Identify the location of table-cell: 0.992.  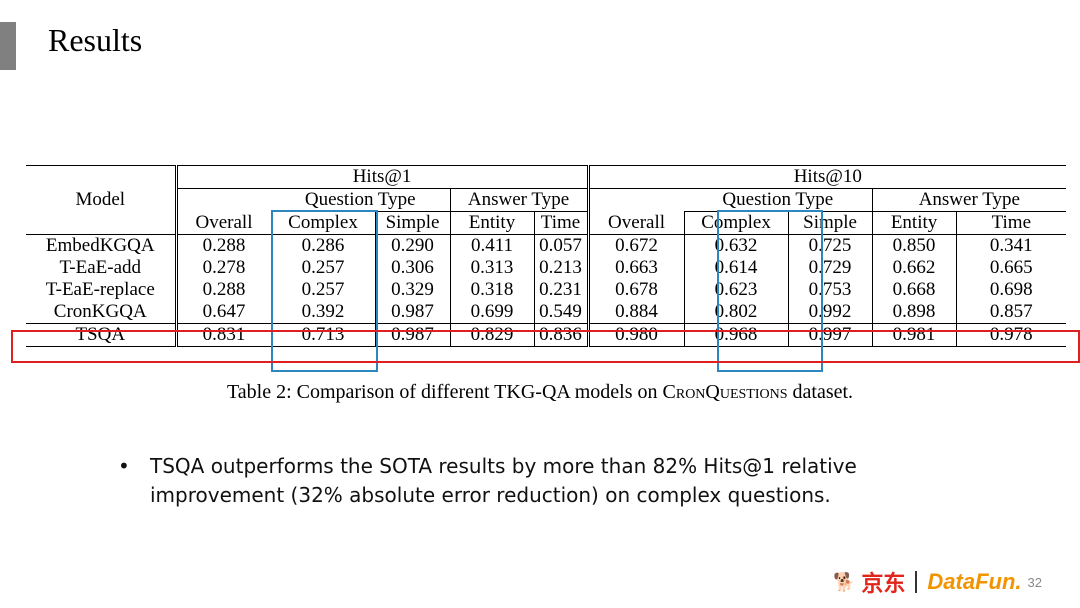
(830, 312).